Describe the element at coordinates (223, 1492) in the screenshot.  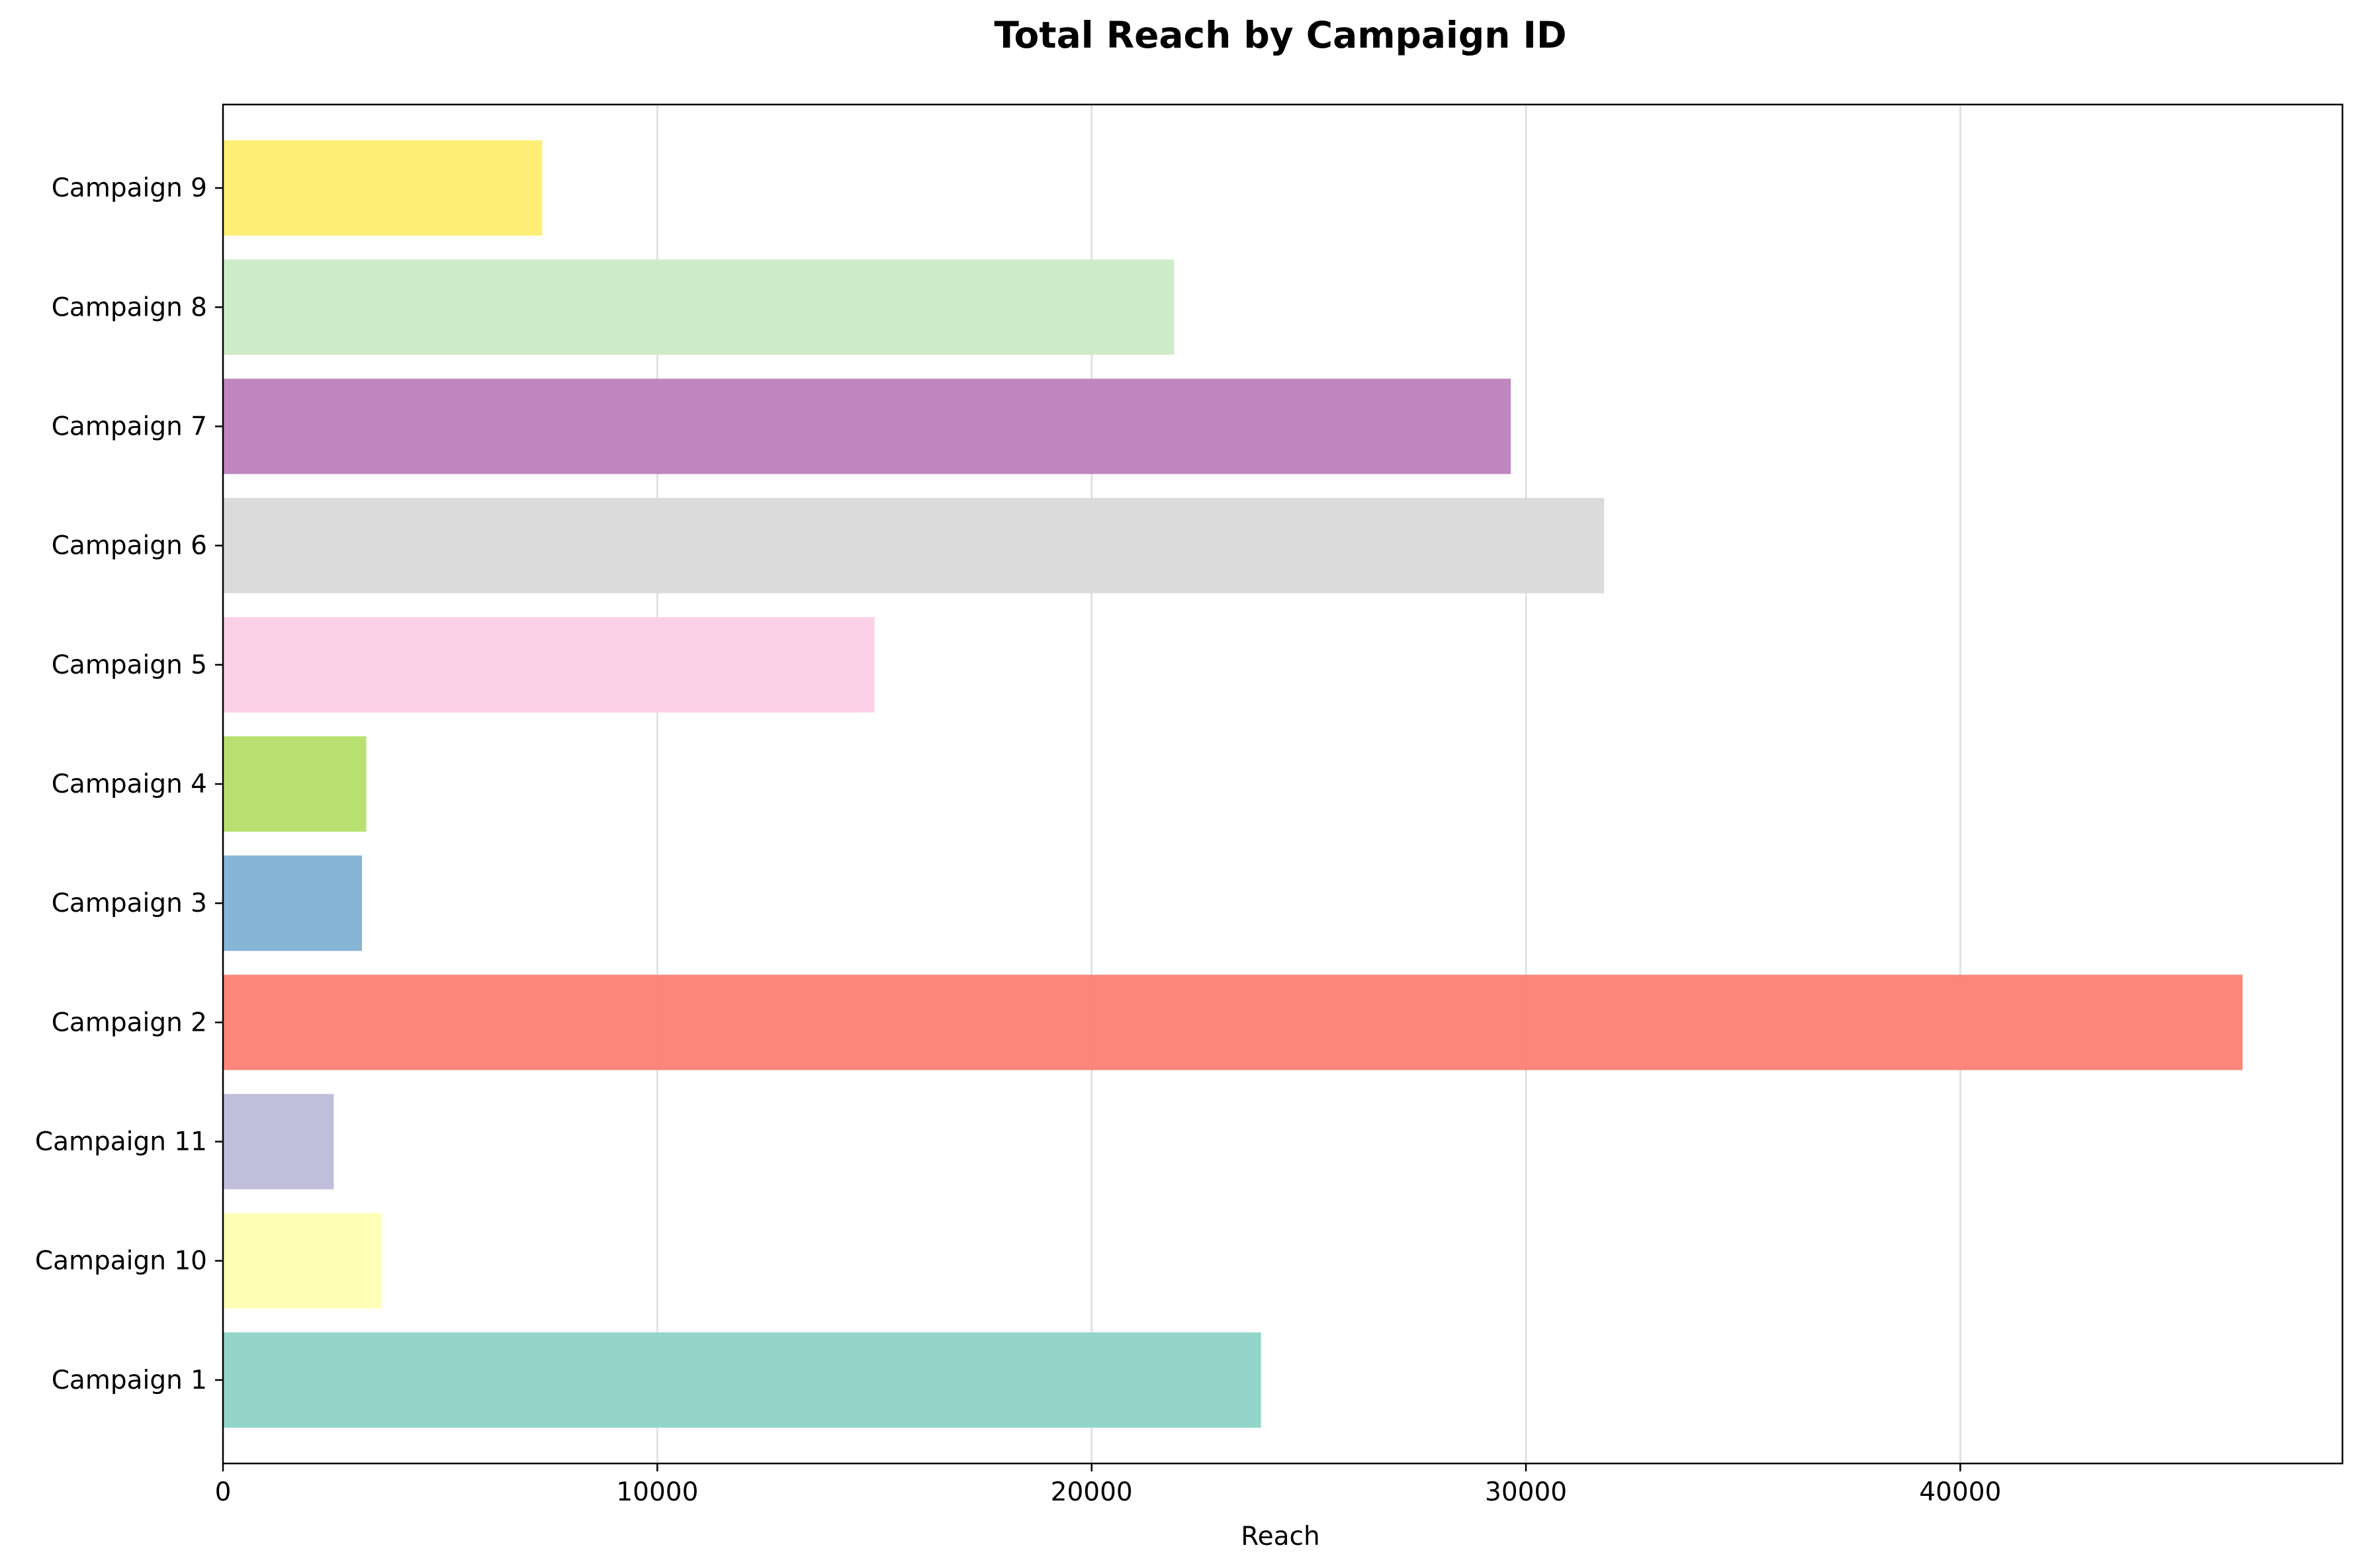
I see `x-tick-label: 0` at that location.